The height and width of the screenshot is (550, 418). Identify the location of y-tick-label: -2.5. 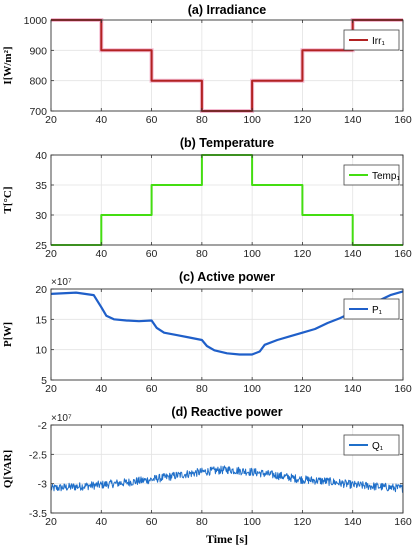
(38, 455).